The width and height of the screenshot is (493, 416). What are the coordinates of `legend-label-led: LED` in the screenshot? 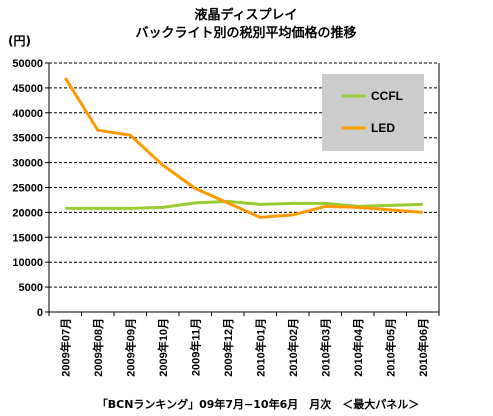 It's located at (383, 128).